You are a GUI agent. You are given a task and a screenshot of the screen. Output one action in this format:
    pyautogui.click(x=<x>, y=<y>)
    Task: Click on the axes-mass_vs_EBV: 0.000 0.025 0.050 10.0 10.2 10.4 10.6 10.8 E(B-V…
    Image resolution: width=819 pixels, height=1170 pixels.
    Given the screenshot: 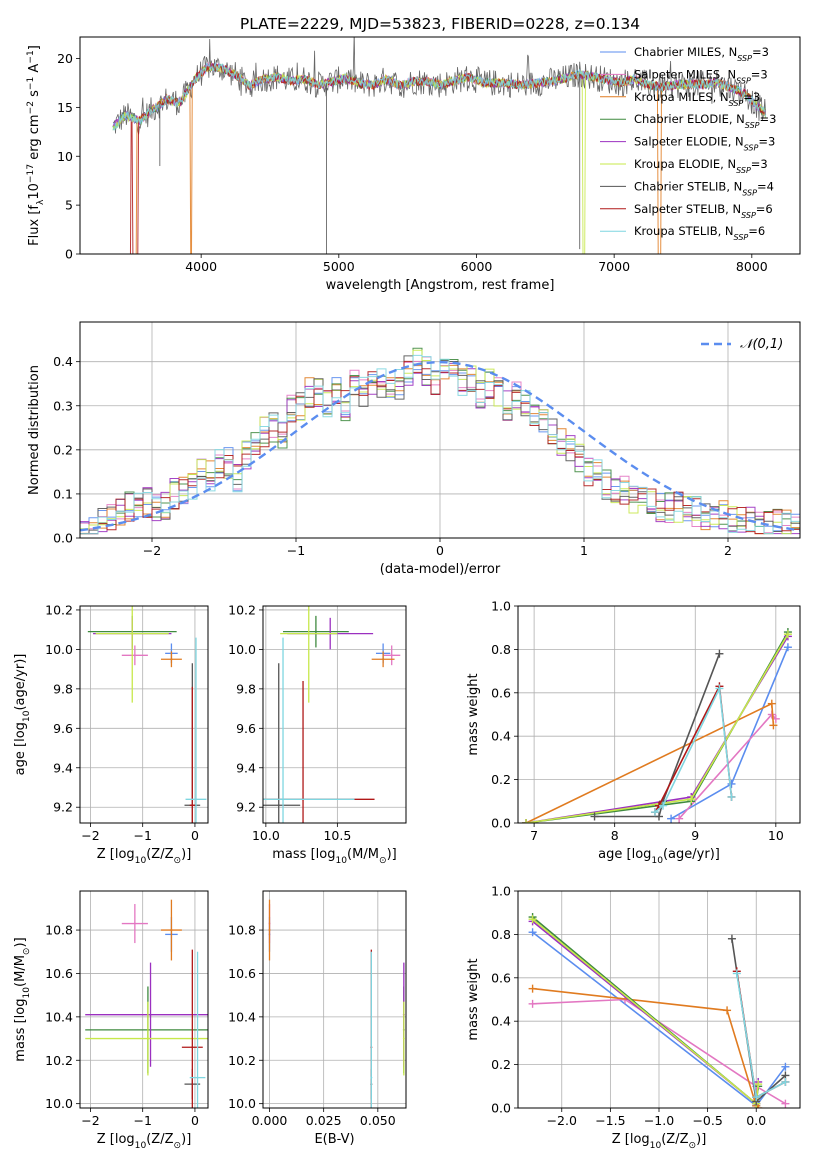 What is the action you would take?
    pyautogui.click(x=317, y=1018)
    